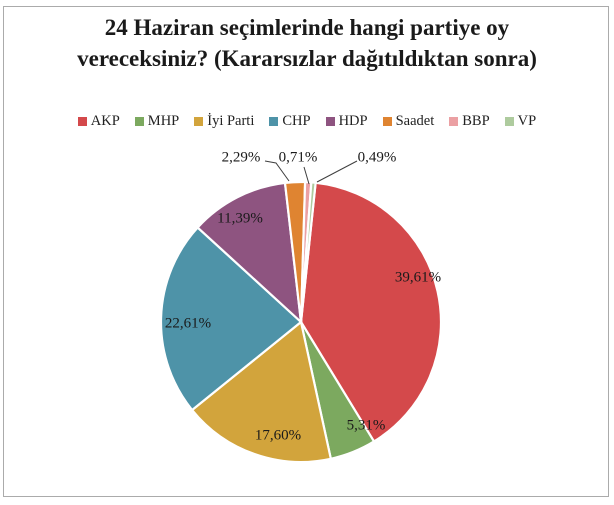  What do you see at coordinates (371, 312) in the screenshot?
I see `pie-slice-akp` at bounding box center [371, 312].